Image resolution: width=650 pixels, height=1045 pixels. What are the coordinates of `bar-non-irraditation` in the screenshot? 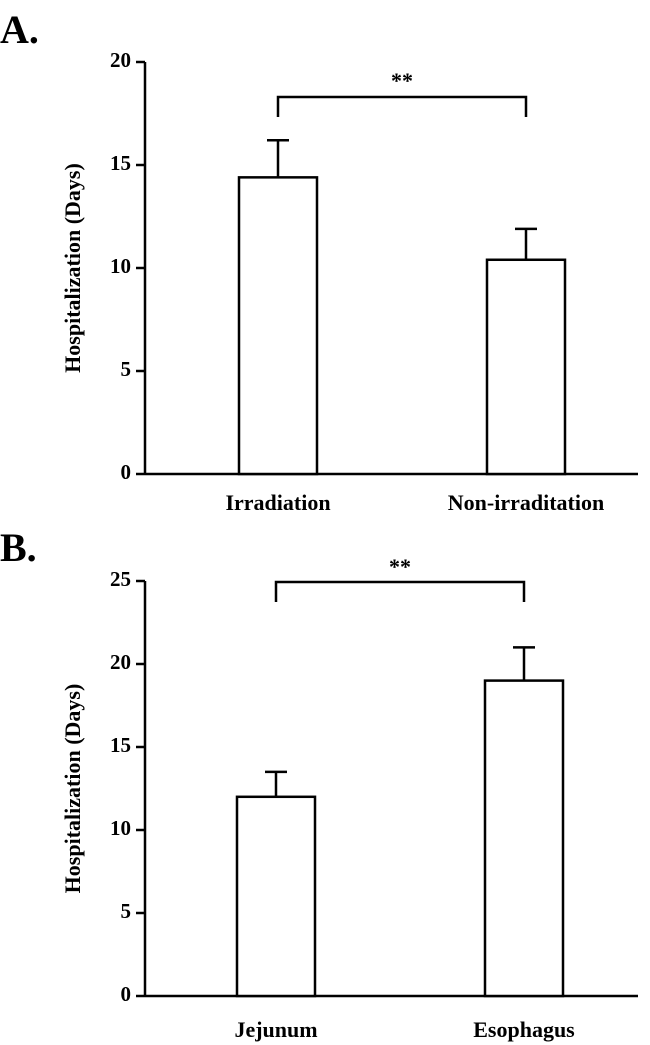 It's located at (526, 367).